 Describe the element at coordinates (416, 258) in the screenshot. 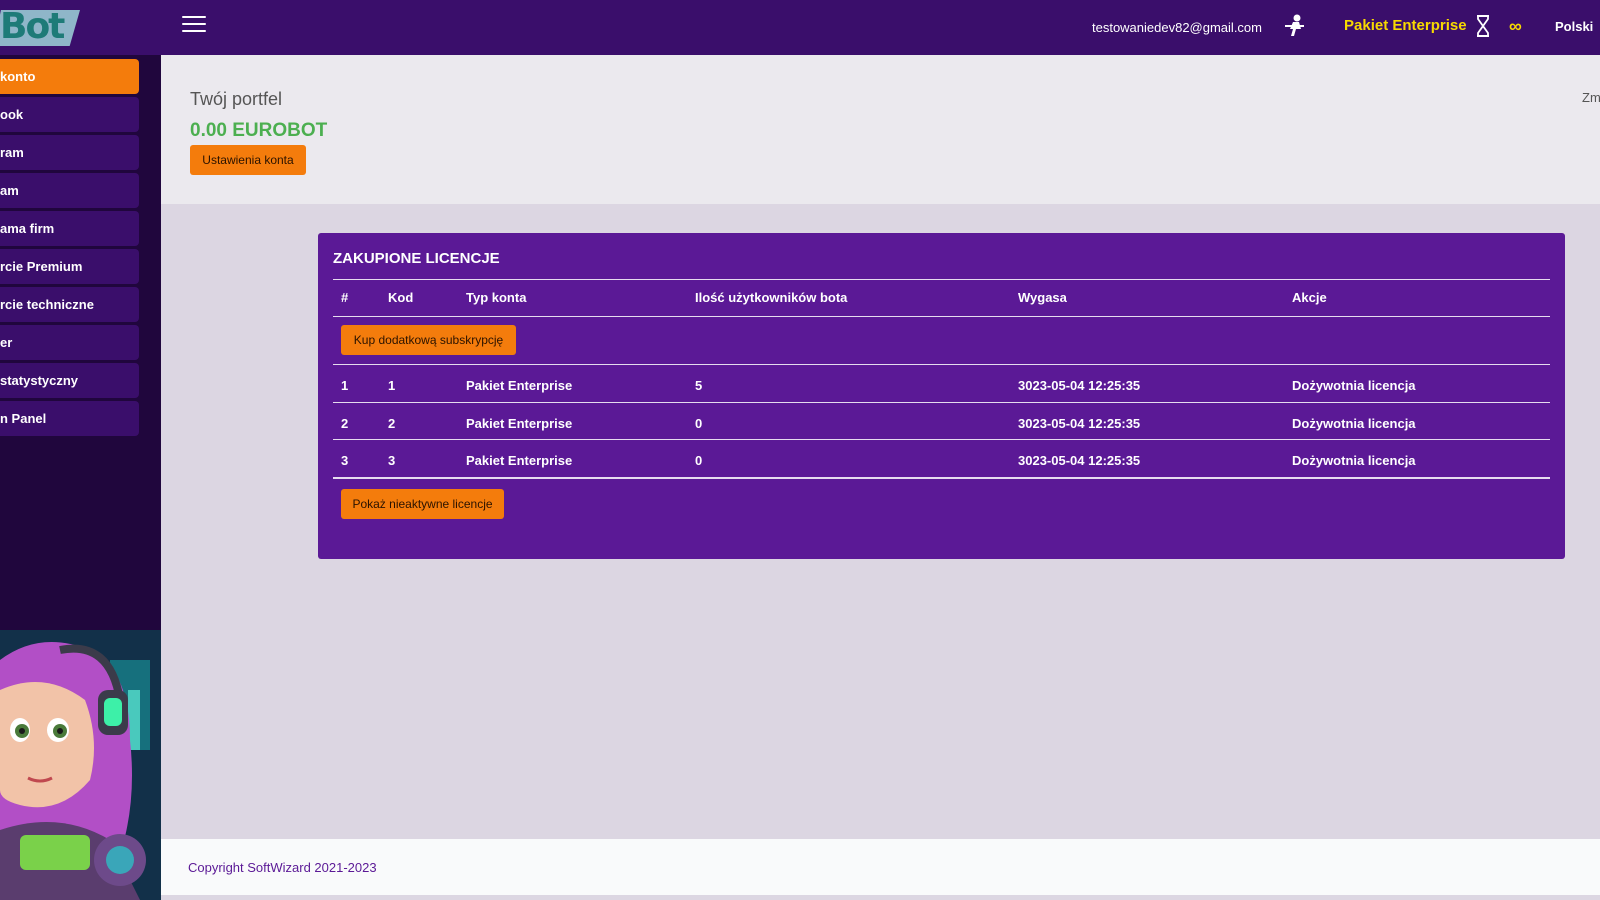

I see `card-title: ZAKUPIONE LICENCJE` at that location.